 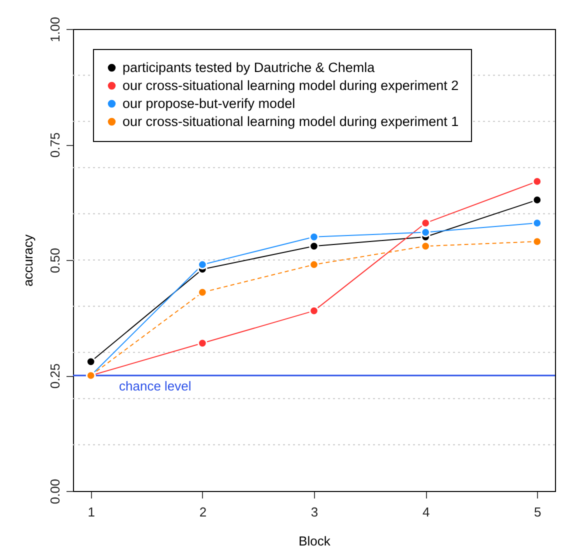 What do you see at coordinates (426, 512) in the screenshot?
I see `x-tick-label: 4` at bounding box center [426, 512].